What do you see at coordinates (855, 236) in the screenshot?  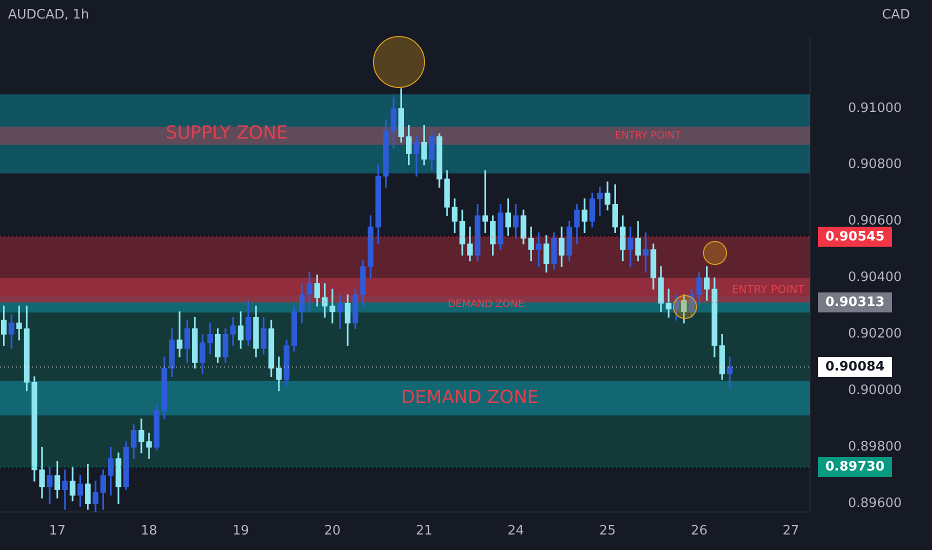 I see `ref-line-label: 0.90545` at bounding box center [855, 236].